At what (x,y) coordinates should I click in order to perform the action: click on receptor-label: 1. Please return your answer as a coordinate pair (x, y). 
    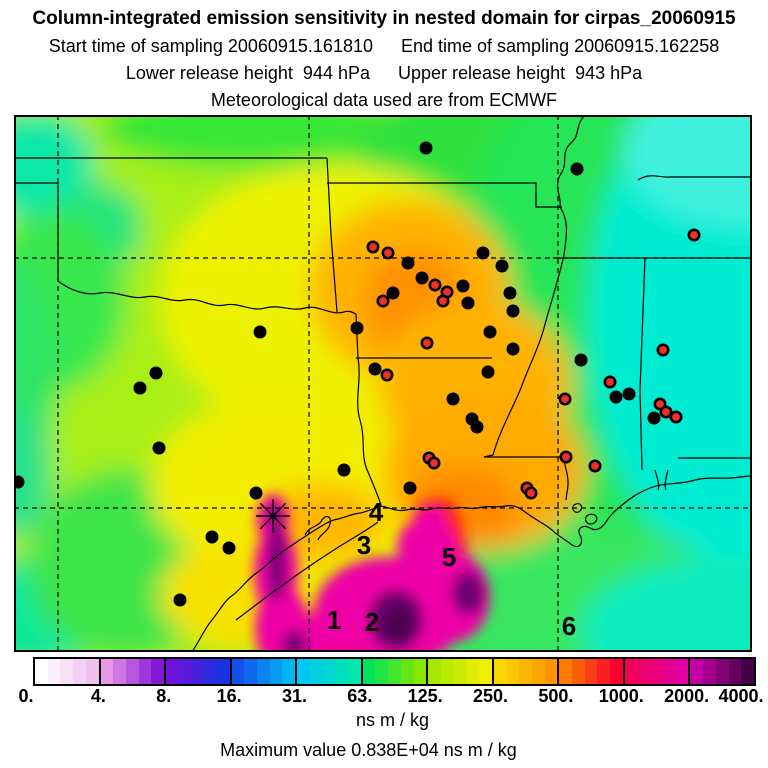
    Looking at the image, I should click on (334, 620).